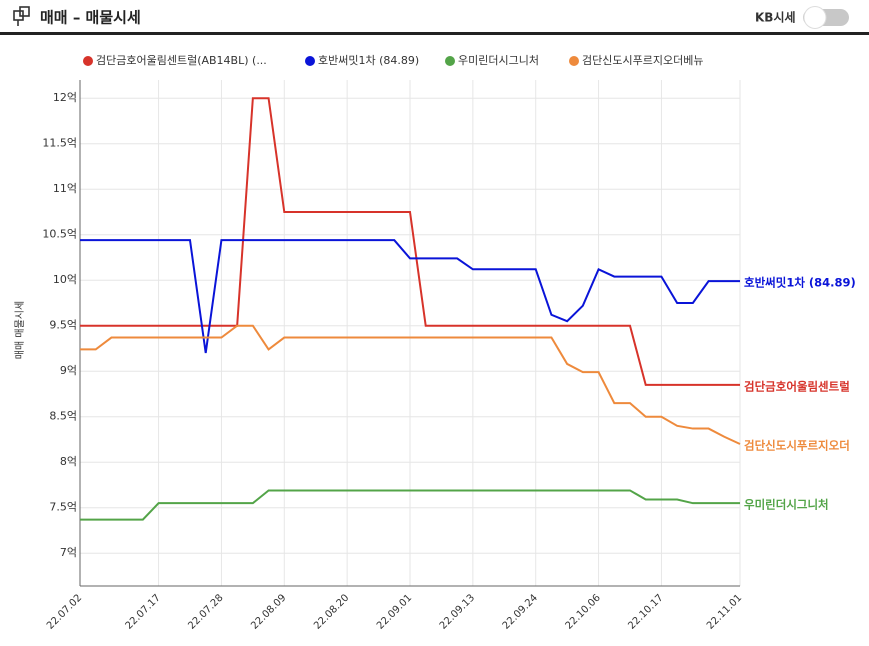 Image resolution: width=869 pixels, height=646 pixels. I want to click on legend-item: 호반써밋1차 (84.89), so click(362, 60).